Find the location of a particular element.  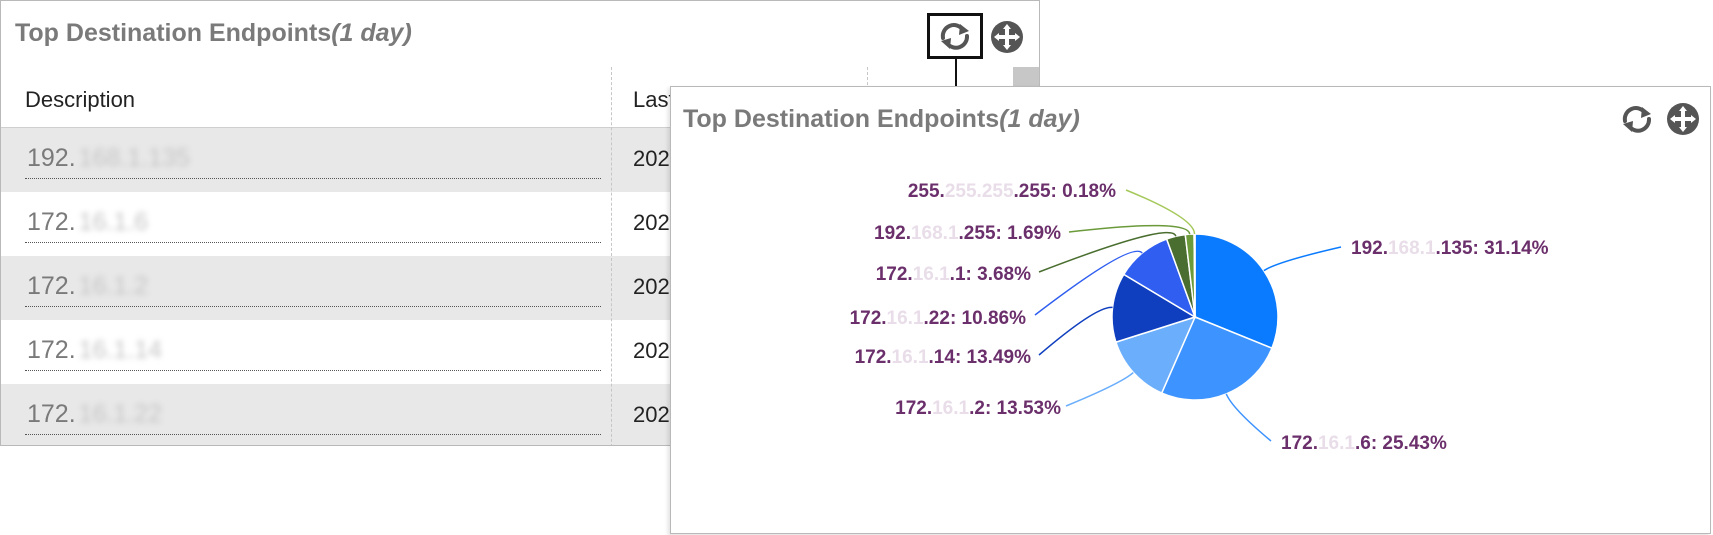

slice-label: 172.16.1.22: 10.86% is located at coordinates (938, 318).